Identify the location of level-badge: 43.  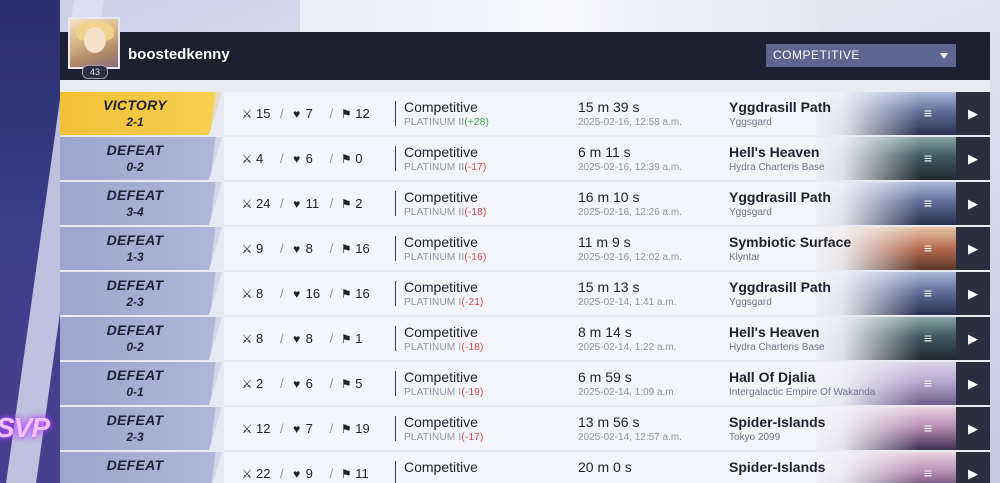
(95, 72).